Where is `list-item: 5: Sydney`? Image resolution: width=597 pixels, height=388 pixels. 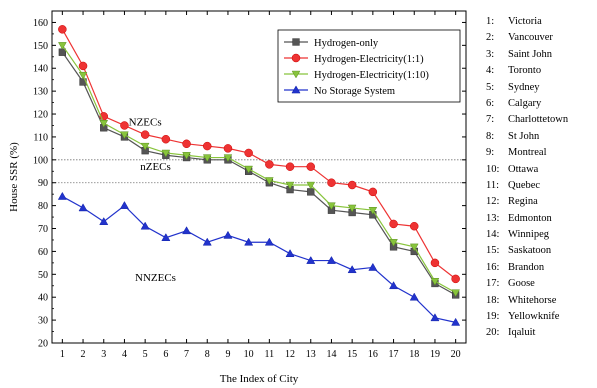
list-item: 5: Sydney is located at coordinates (527, 88).